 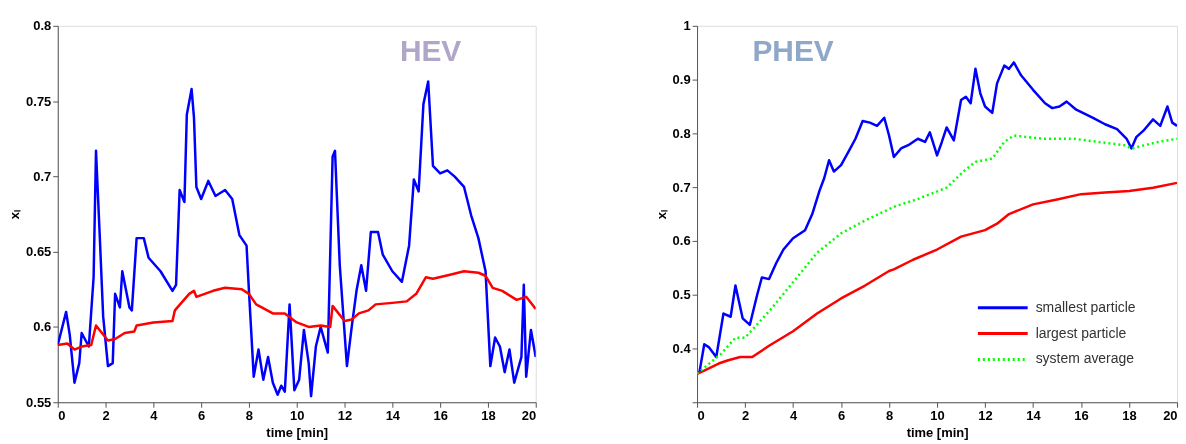 What do you see at coordinates (1085, 306) in the screenshot?
I see `legend-label: smallest particle` at bounding box center [1085, 306].